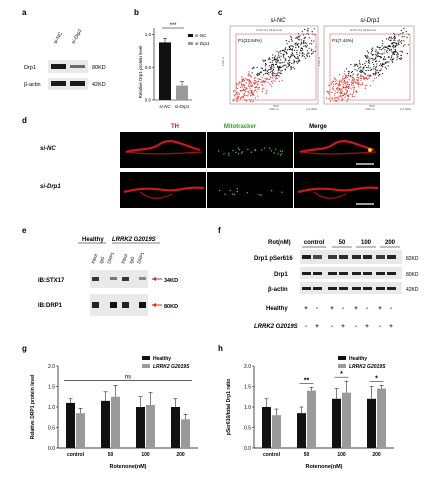 Image resolution: width=426 pixels, height=479 pixels. I want to click on coip-lane-igg-2: IgG, so click(131, 259).